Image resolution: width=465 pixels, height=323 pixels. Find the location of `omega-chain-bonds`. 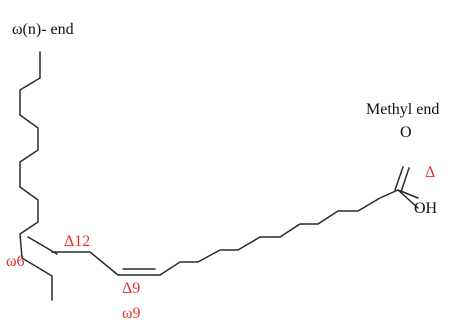

omega-chain-bonds is located at coordinates (36, 176).